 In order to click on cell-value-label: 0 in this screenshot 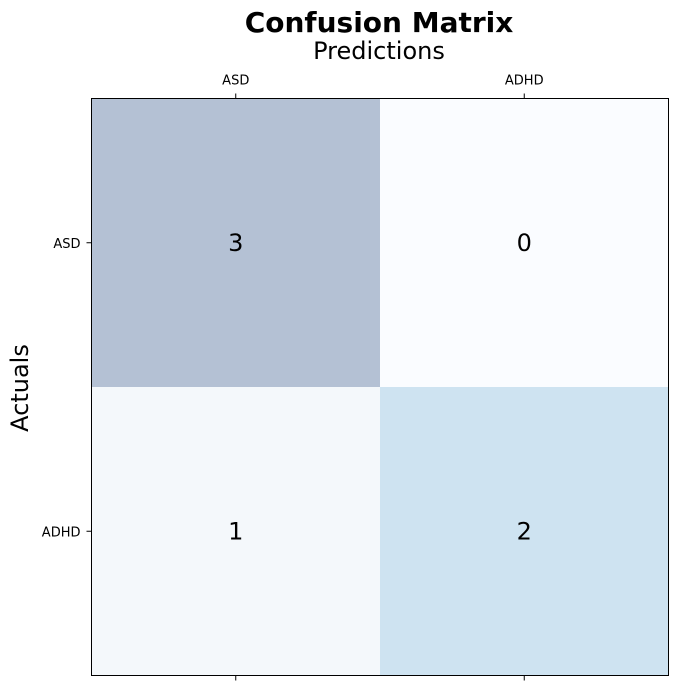, I will do `click(524, 243)`.